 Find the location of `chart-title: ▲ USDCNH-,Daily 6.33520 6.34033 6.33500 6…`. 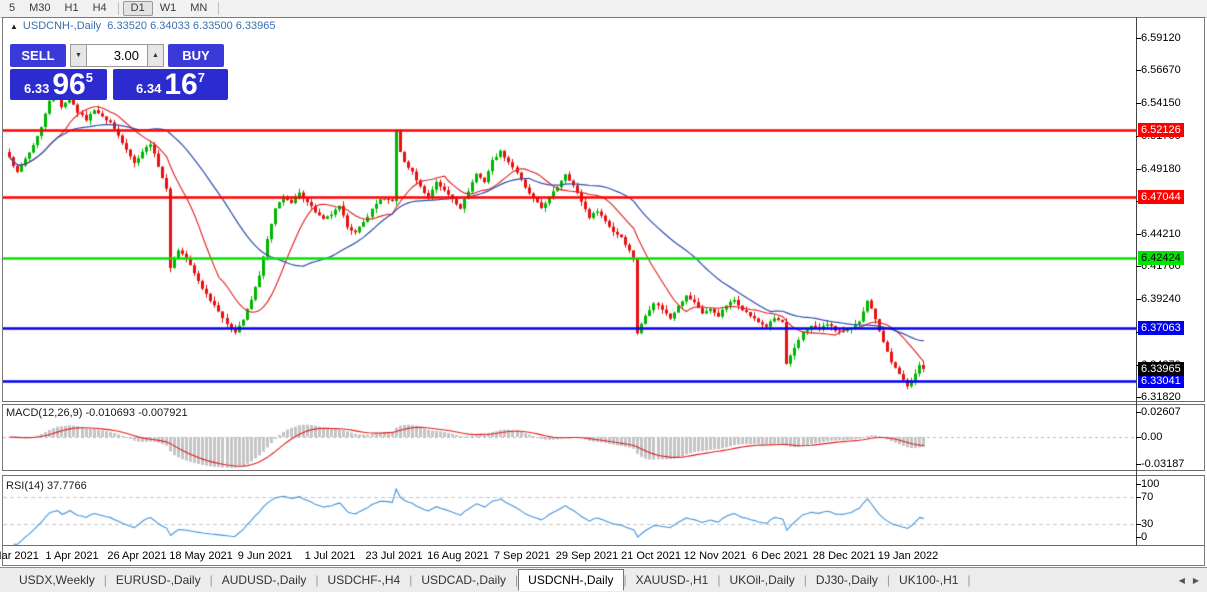

chart-title: ▲ USDCNH-,Daily 6.33520 6.34033 6.33500 6… is located at coordinates (143, 26).